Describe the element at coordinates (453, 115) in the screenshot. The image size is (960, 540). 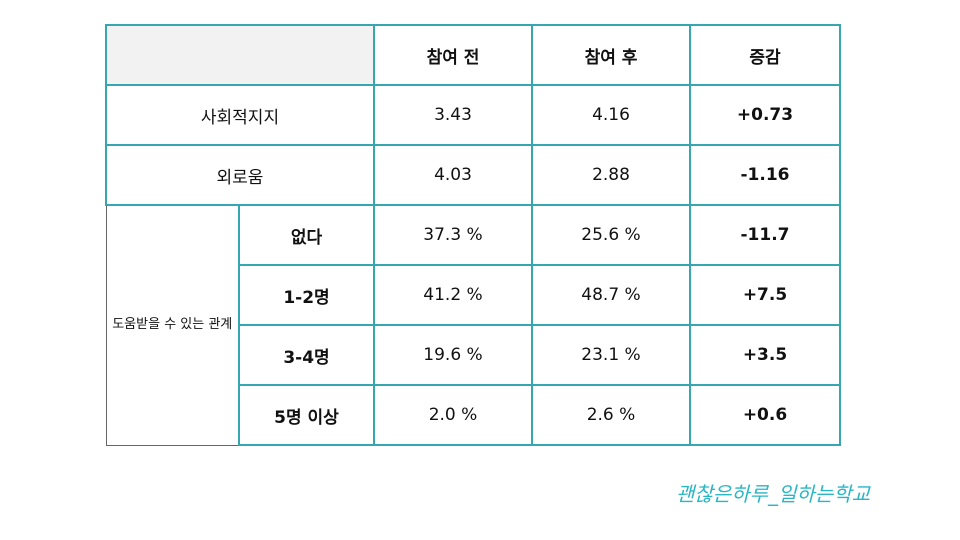
I see `row-before: 3.43` at that location.